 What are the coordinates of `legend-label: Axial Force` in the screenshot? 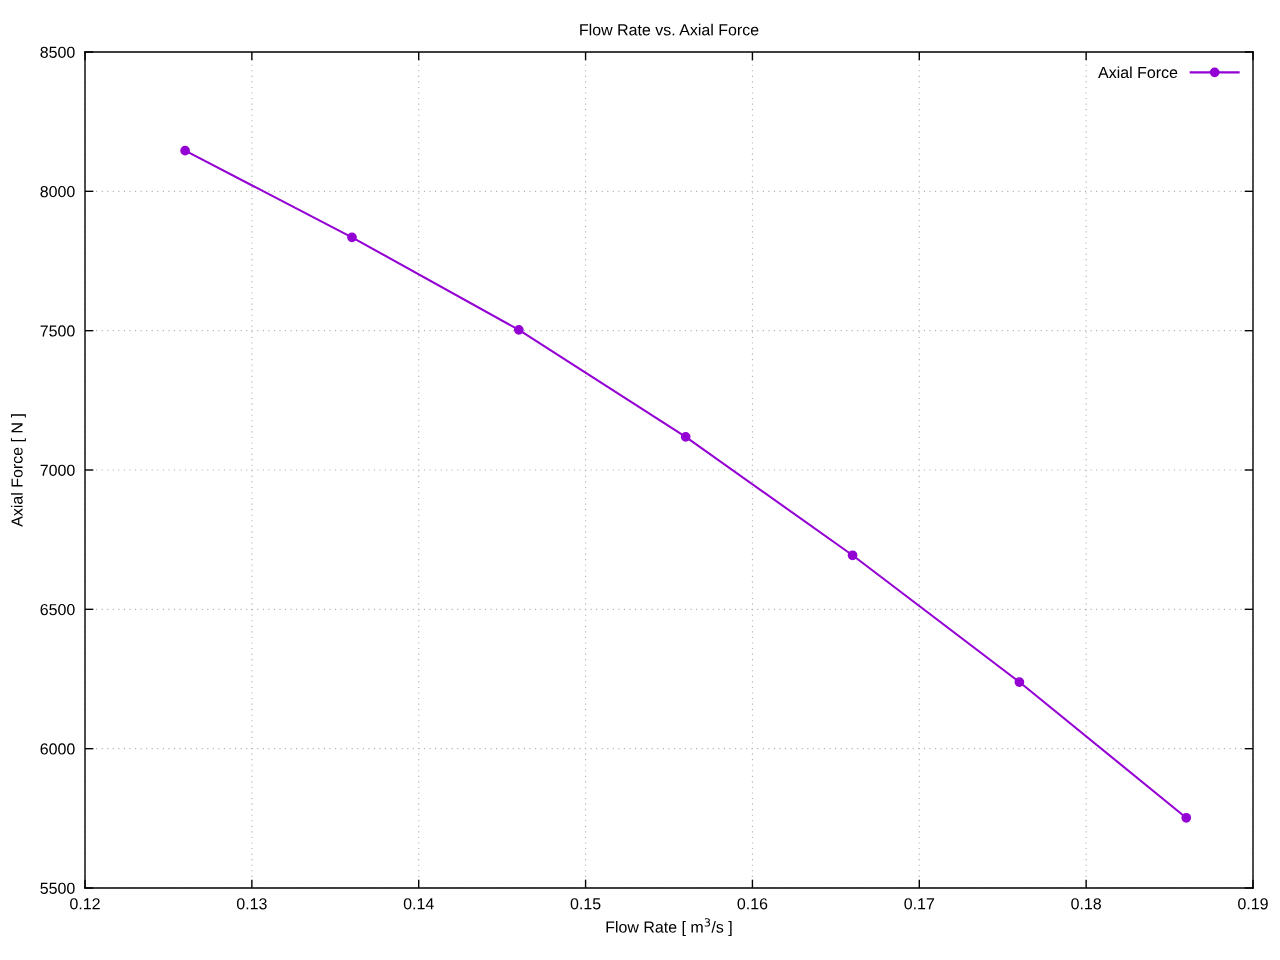 It's located at (1138, 72).